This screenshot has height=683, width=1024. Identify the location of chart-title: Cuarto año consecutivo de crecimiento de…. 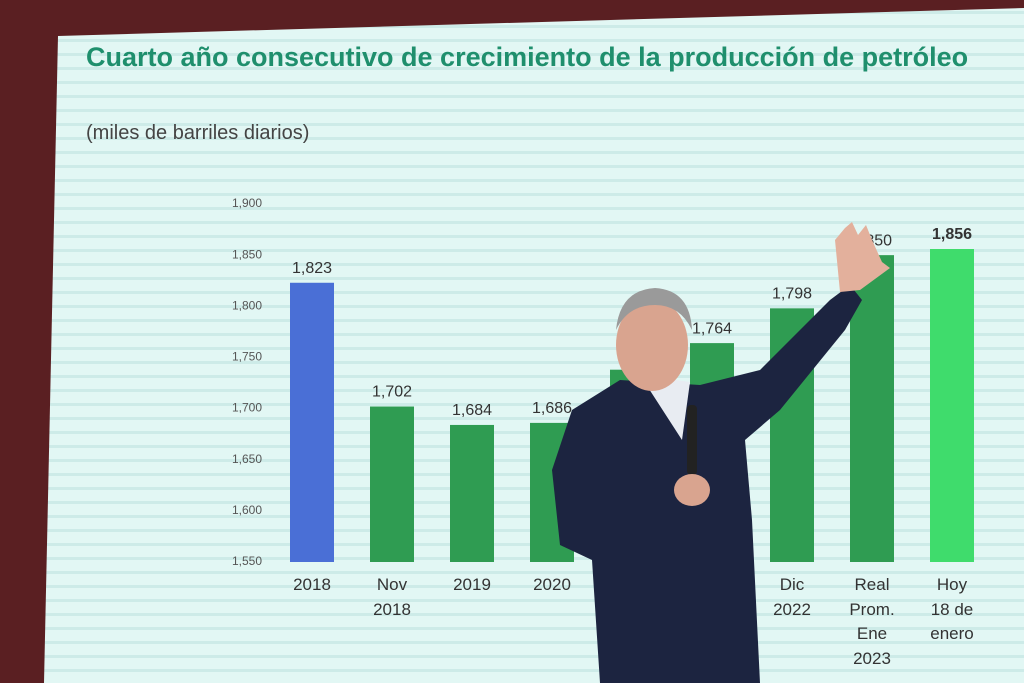
(527, 57).